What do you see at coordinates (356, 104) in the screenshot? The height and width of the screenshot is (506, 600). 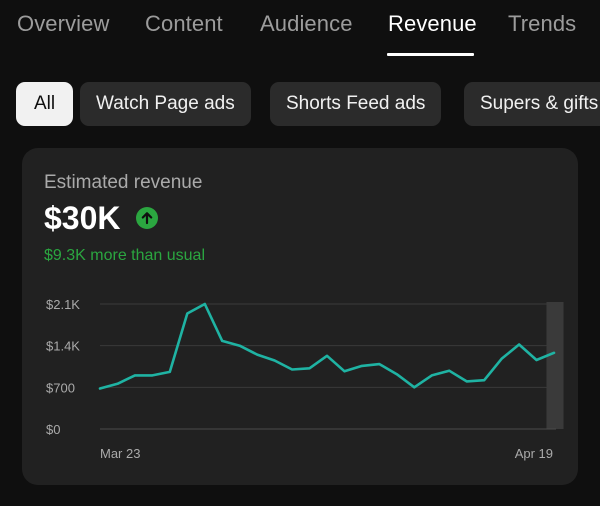 I see `chip-shorts-feed-ads: Shorts Feed ads` at bounding box center [356, 104].